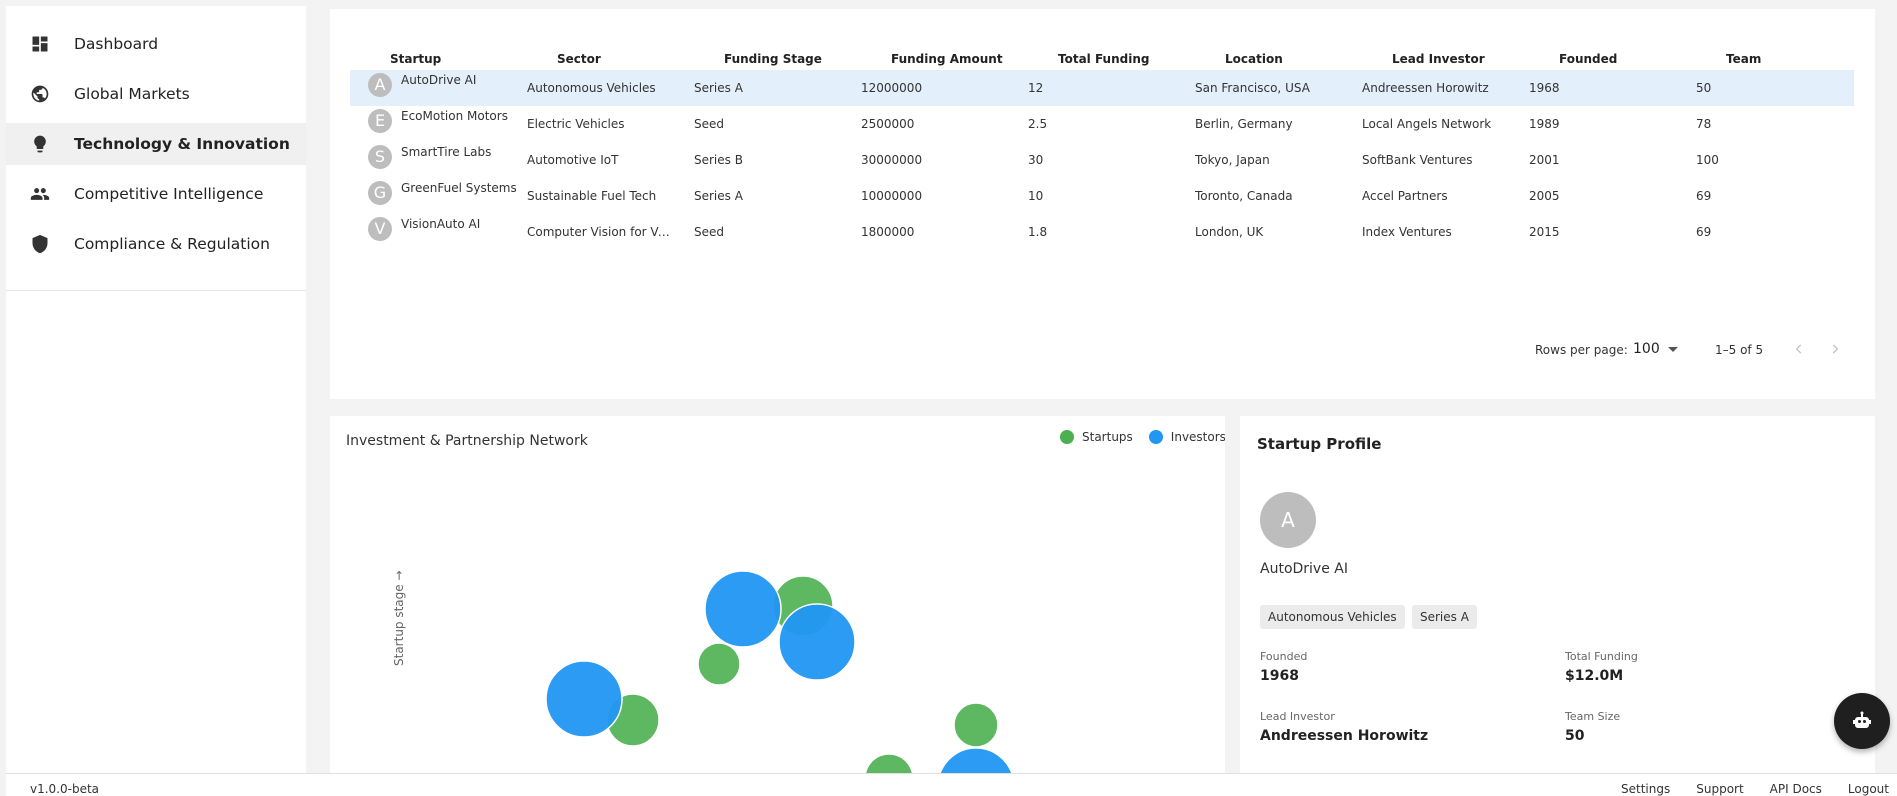  What do you see at coordinates (441, 224) in the screenshot?
I see `startup-name: VisionAuto AI` at bounding box center [441, 224].